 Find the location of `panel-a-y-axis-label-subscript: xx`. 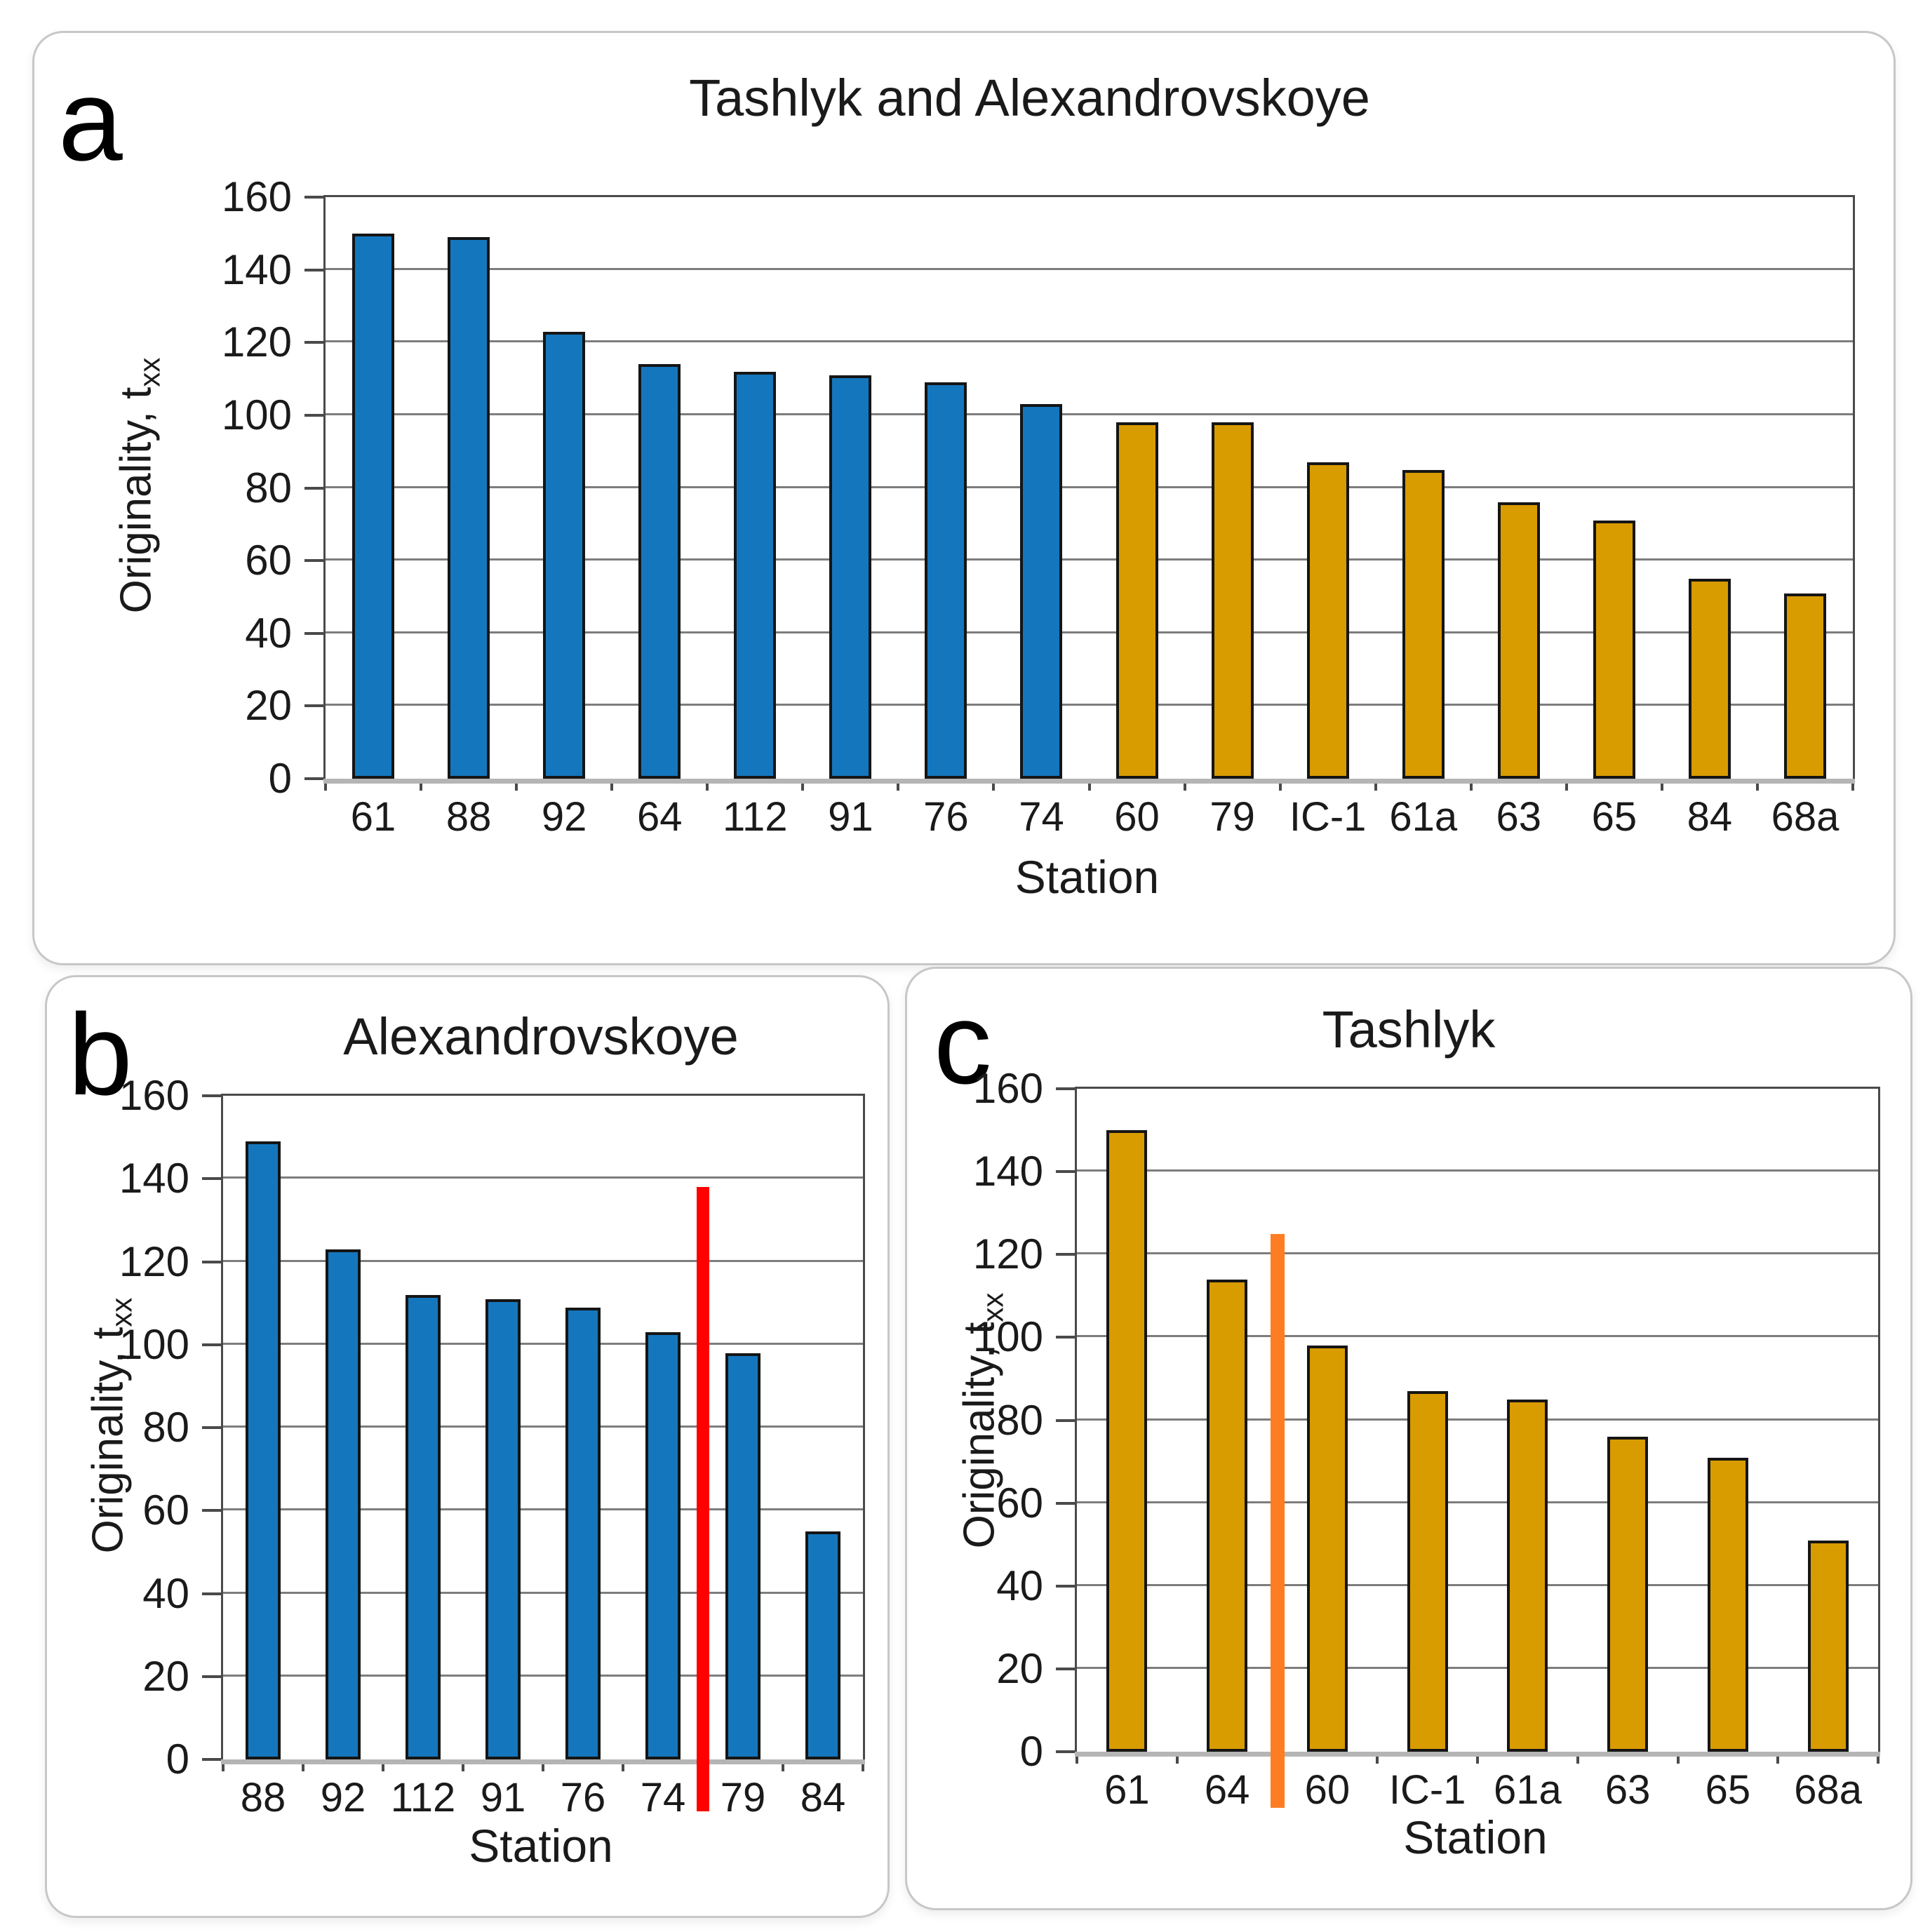

panel-a-y-axis-label-subscript: xx is located at coordinates (149, 372).